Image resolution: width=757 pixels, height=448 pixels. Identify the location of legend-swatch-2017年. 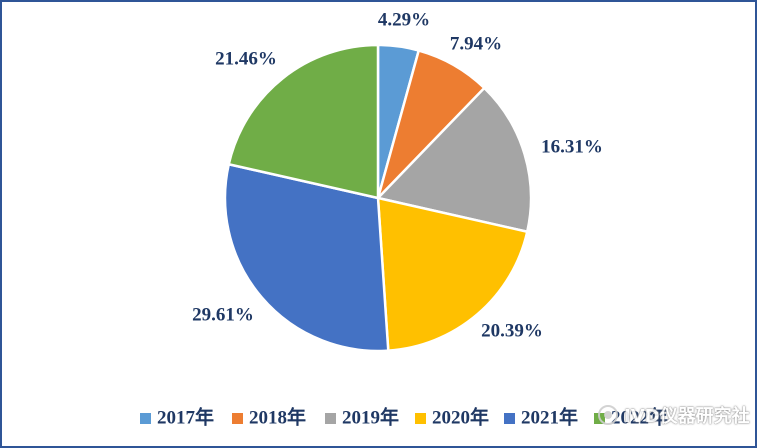
(145, 418).